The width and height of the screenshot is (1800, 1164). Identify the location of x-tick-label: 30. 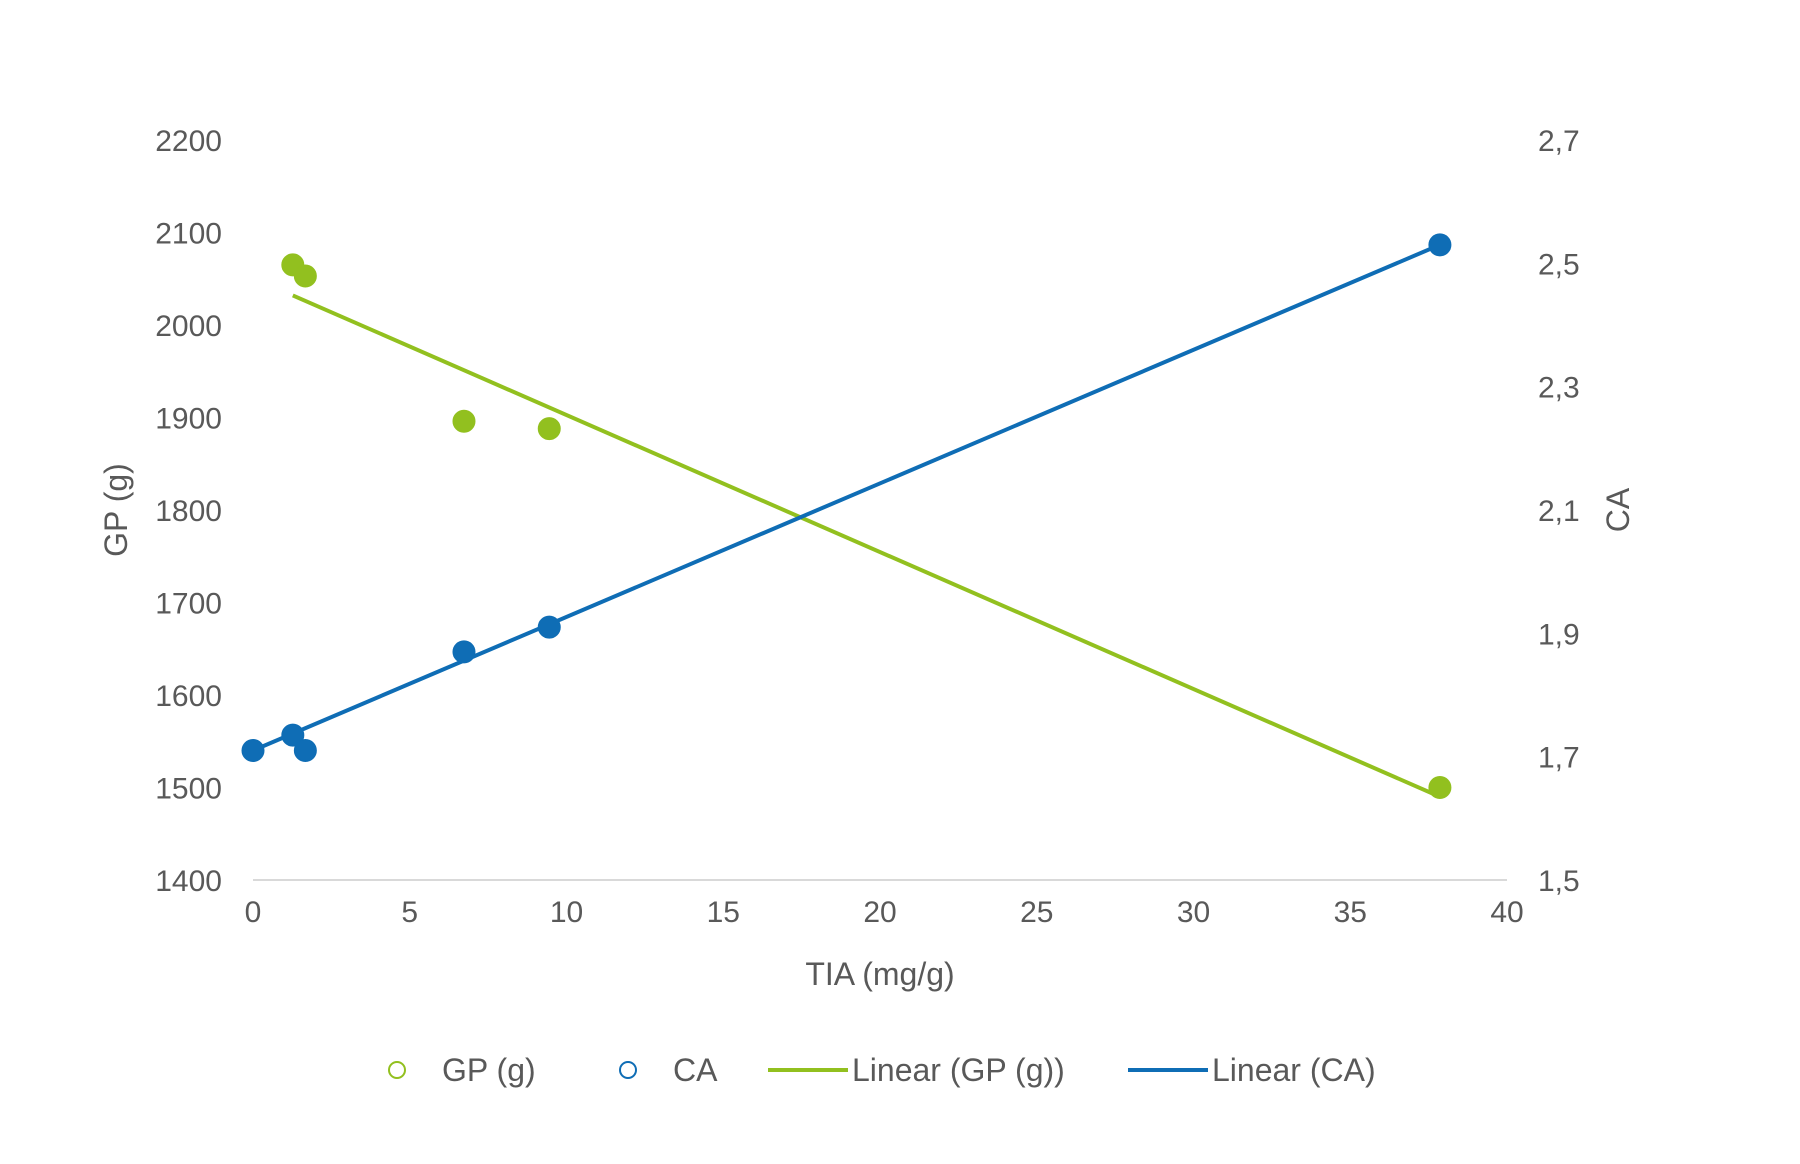
(1193, 912).